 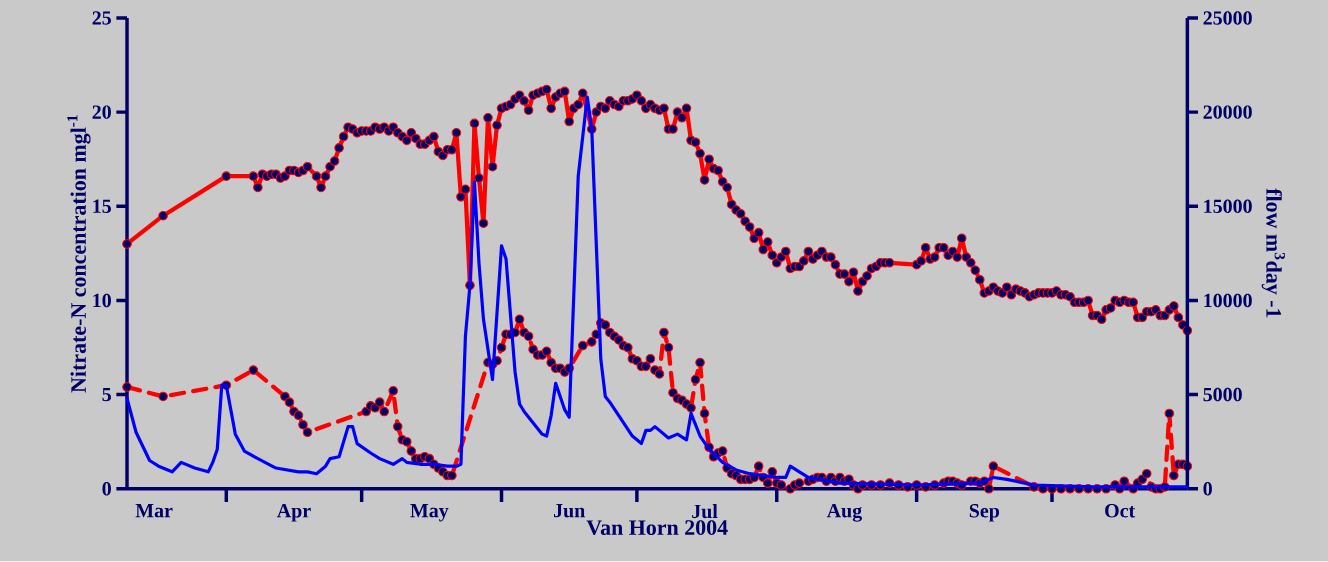 What do you see at coordinates (101, 18) in the screenshot?
I see `y-tick-label: 25` at bounding box center [101, 18].